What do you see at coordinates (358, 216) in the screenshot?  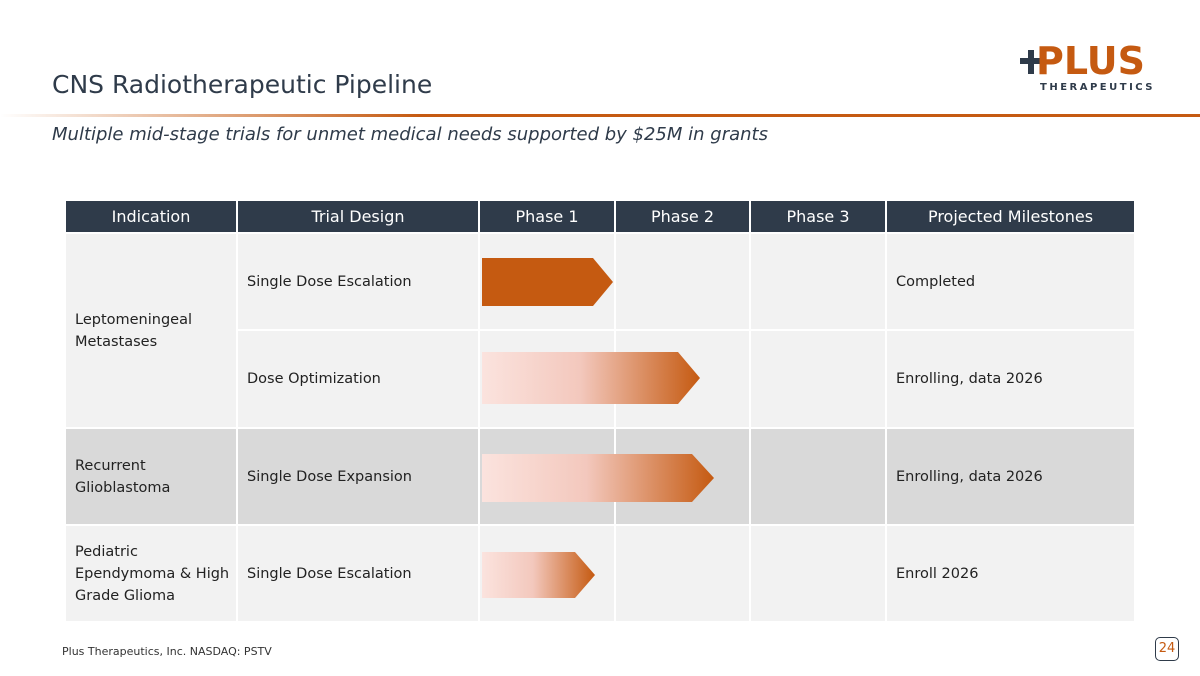 I see `column-header: Trial Design` at bounding box center [358, 216].